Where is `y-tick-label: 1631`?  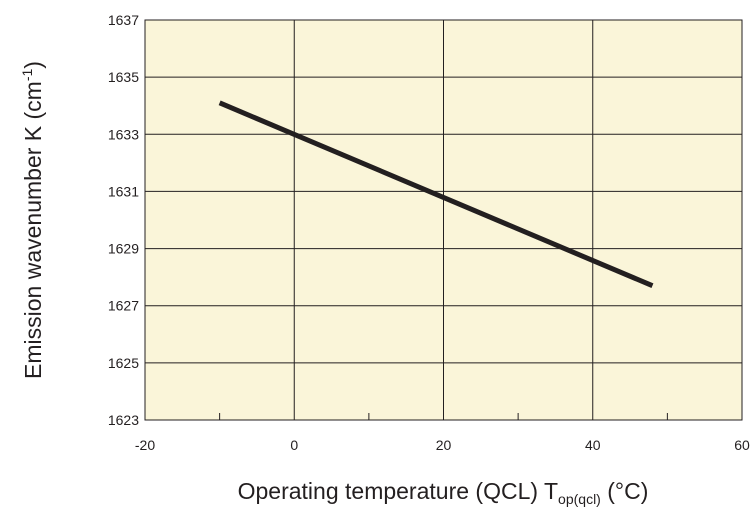 y-tick-label: 1631 is located at coordinates (123, 191).